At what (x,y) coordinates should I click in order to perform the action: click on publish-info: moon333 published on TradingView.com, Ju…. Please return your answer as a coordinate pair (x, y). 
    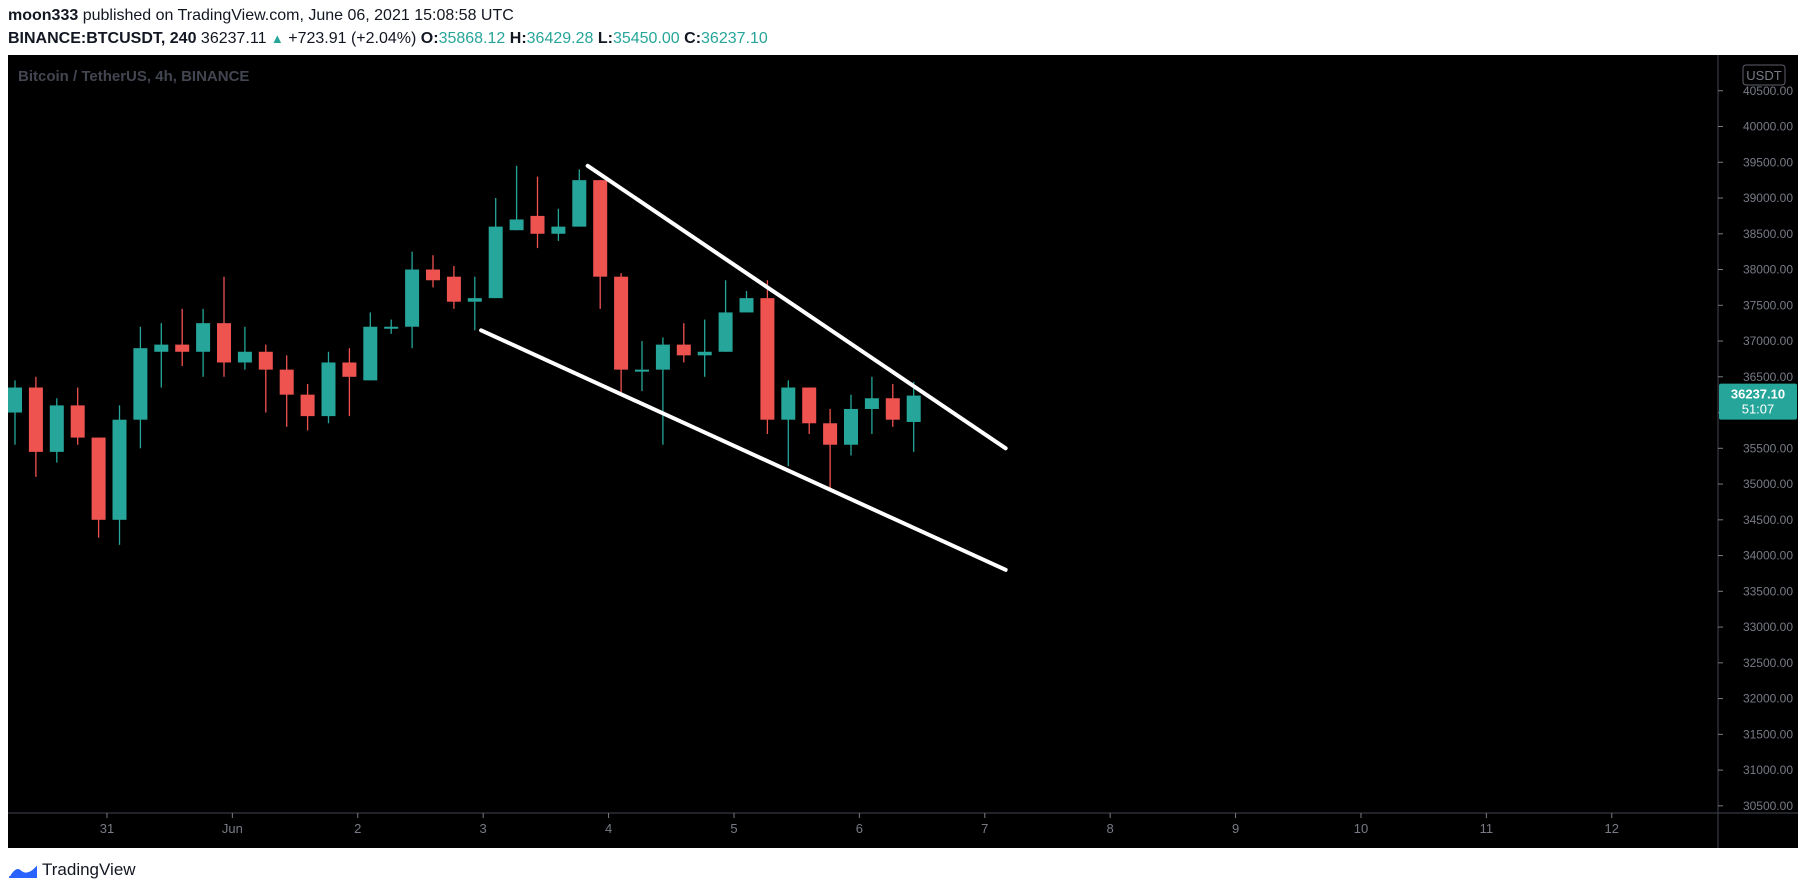
    Looking at the image, I should click on (261, 16).